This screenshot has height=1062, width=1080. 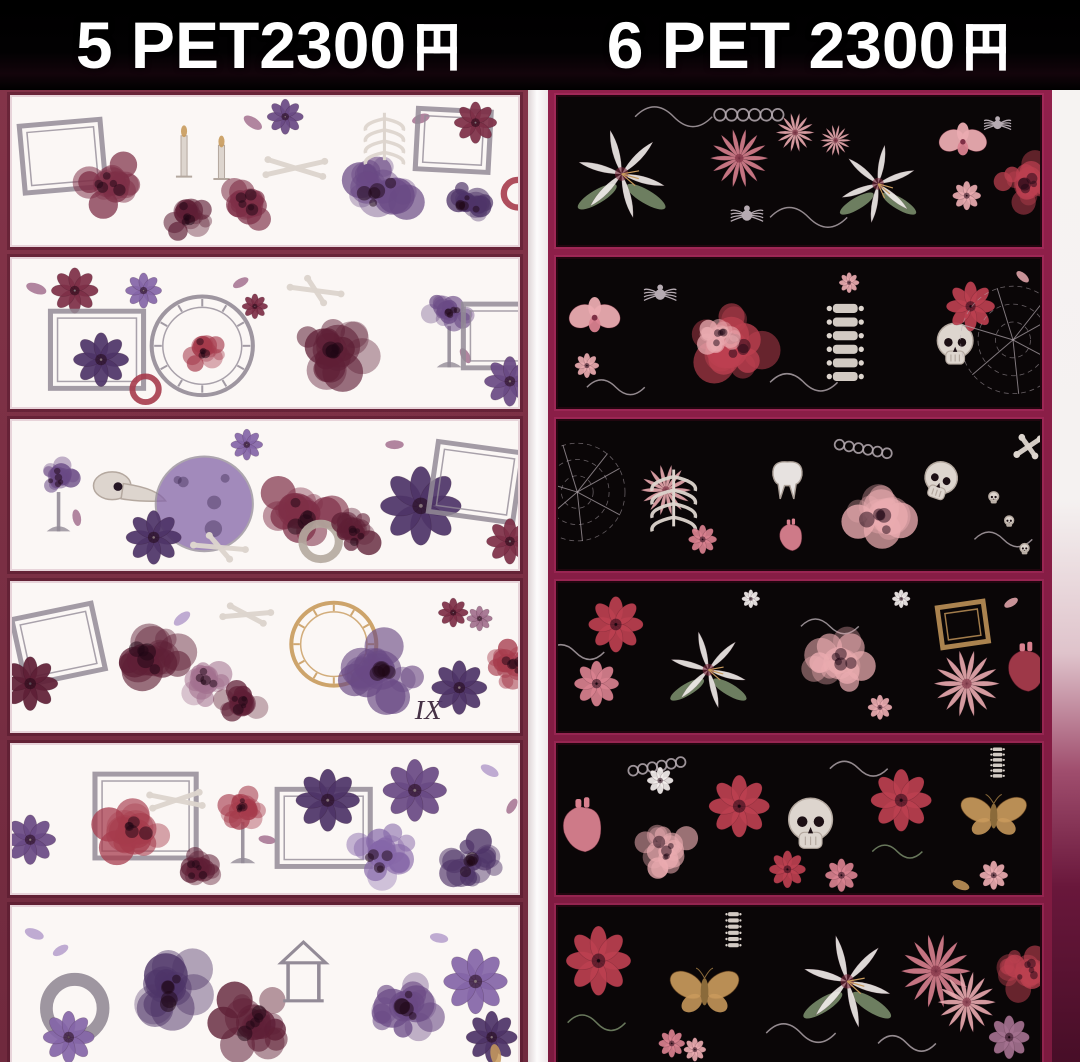 What do you see at coordinates (781, 45) in the screenshot?
I see `price-label-right-text: 6 PET 2300` at bounding box center [781, 45].